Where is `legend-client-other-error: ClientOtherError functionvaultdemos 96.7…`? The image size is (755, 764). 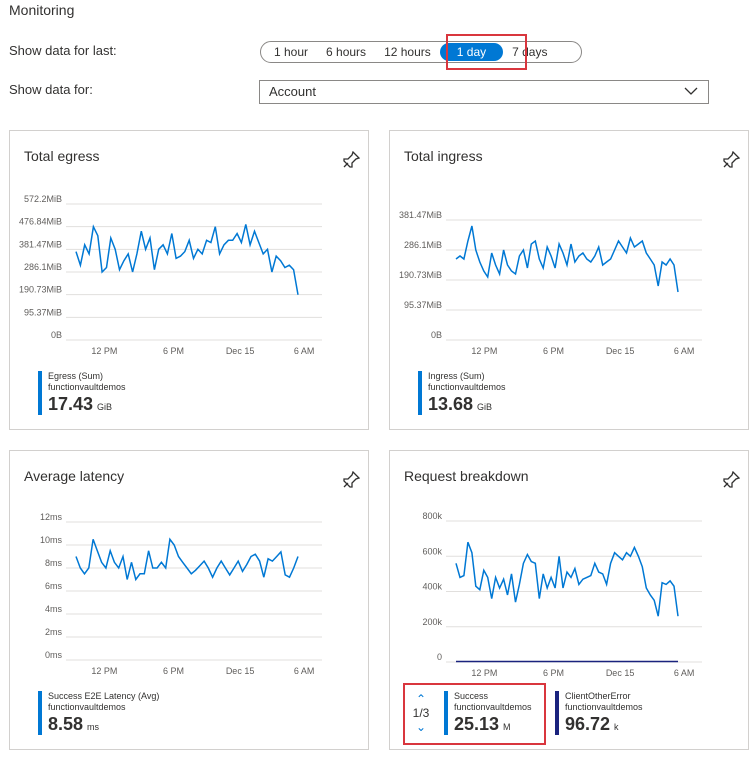
legend-client-other-error: ClientOtherError functionvaultdemos 96.7… is located at coordinates (599, 714).